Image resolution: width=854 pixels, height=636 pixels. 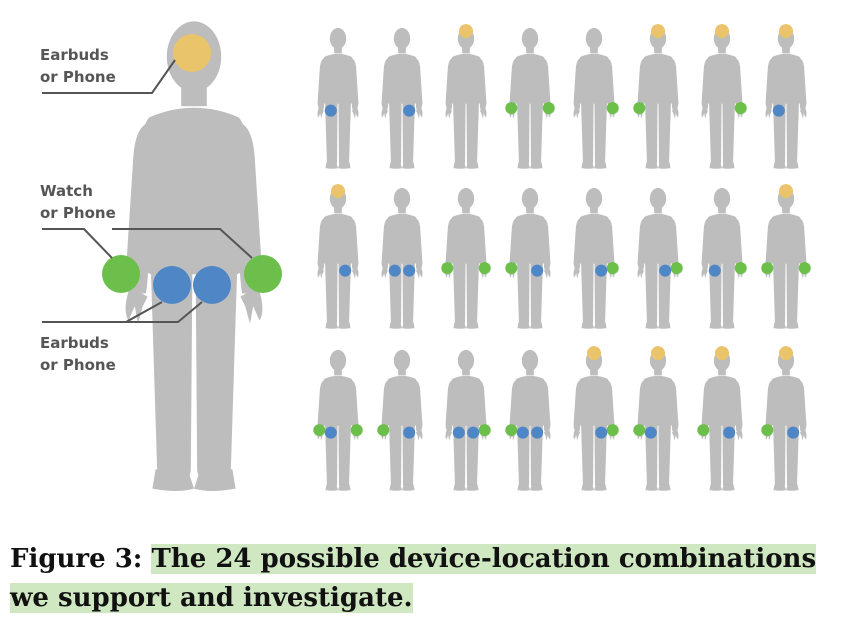 What do you see at coordinates (78, 66) in the screenshot?
I see `head-callout-label: Earbuds or Phone` at bounding box center [78, 66].